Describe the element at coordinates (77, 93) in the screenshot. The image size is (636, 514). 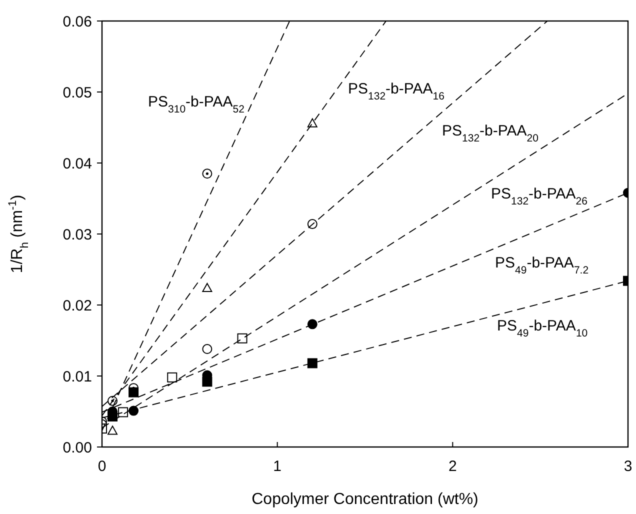
I see `y-tick-label: 0.05` at that location.